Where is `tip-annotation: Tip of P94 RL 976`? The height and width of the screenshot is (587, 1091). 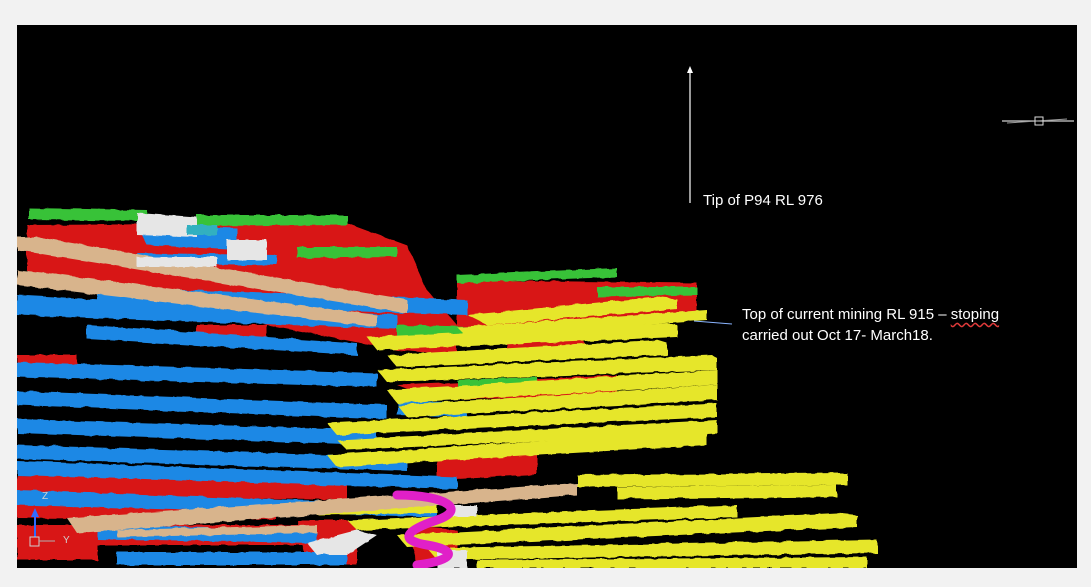 tip-annotation: Tip of P94 RL 976 is located at coordinates (763, 200).